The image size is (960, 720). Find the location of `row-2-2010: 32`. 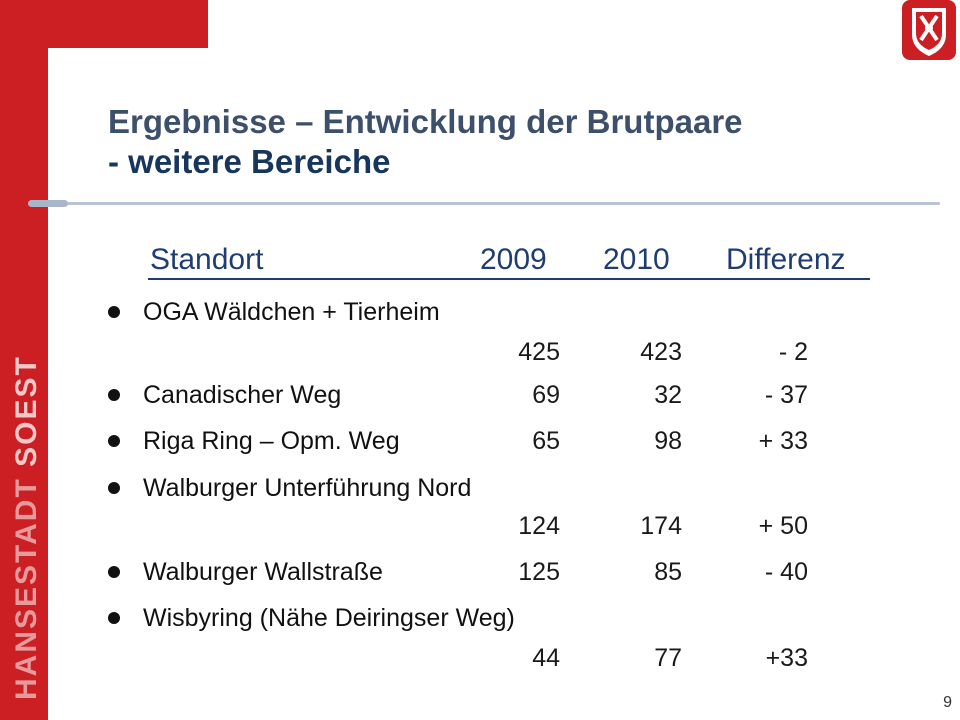

row-2-2010: 32 is located at coordinates (668, 395).